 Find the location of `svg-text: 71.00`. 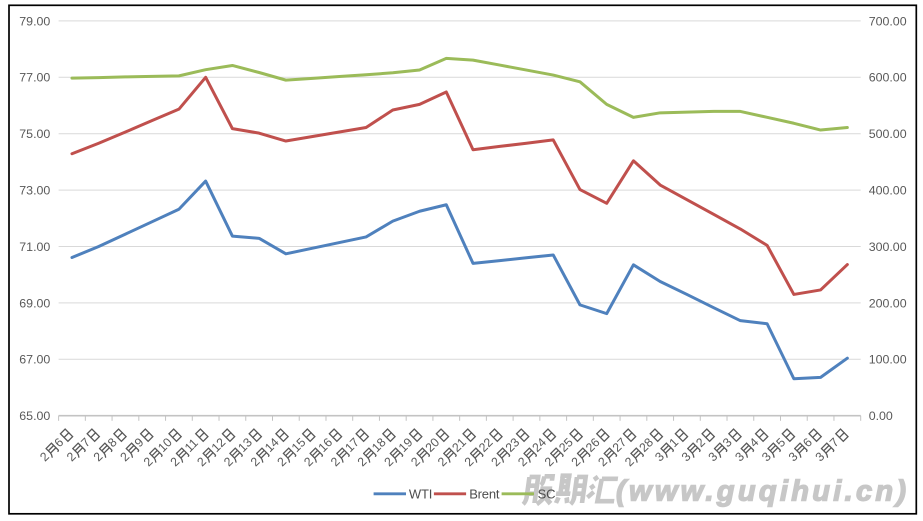

svg-text: 71.00 is located at coordinates (34, 247).